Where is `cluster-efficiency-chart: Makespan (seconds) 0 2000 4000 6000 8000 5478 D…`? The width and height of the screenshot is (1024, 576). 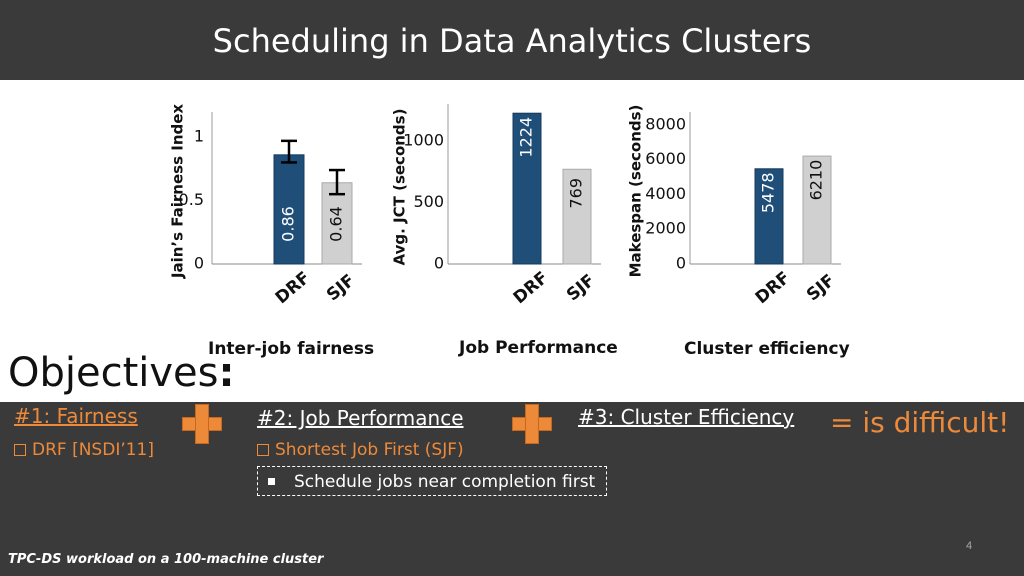
cluster-efficiency-chart: Makespan (seconds) 0 2000 4000 6000 8000 5478 D… is located at coordinates (734, 206).